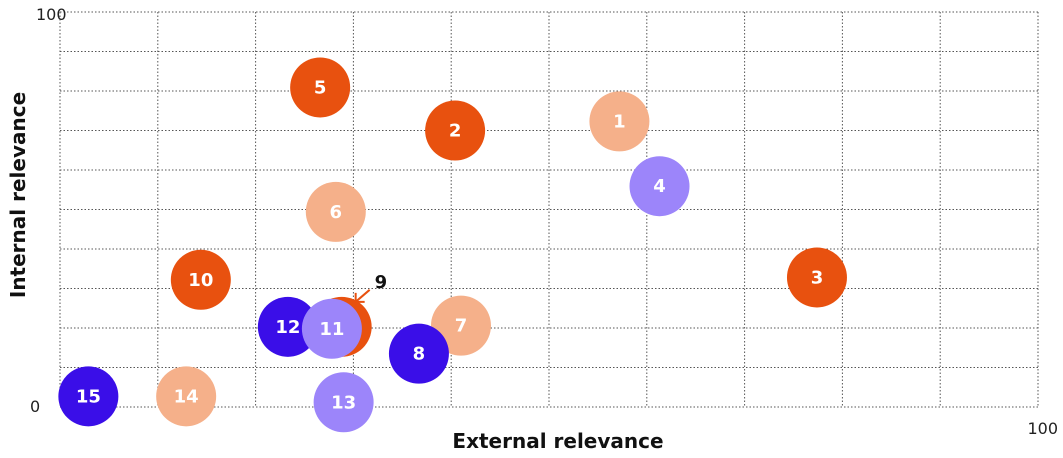 The width and height of the screenshot is (1063, 458). I want to click on bubble-point-14: 14, so click(186, 396).